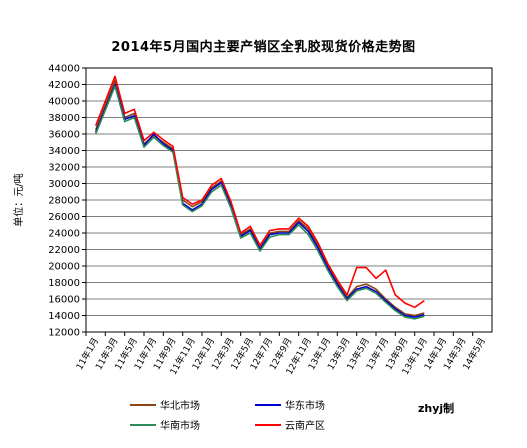 This screenshot has width=527, height=448. What do you see at coordinates (64, 300) in the screenshot?
I see `y-tick-label: 16000` at bounding box center [64, 300].